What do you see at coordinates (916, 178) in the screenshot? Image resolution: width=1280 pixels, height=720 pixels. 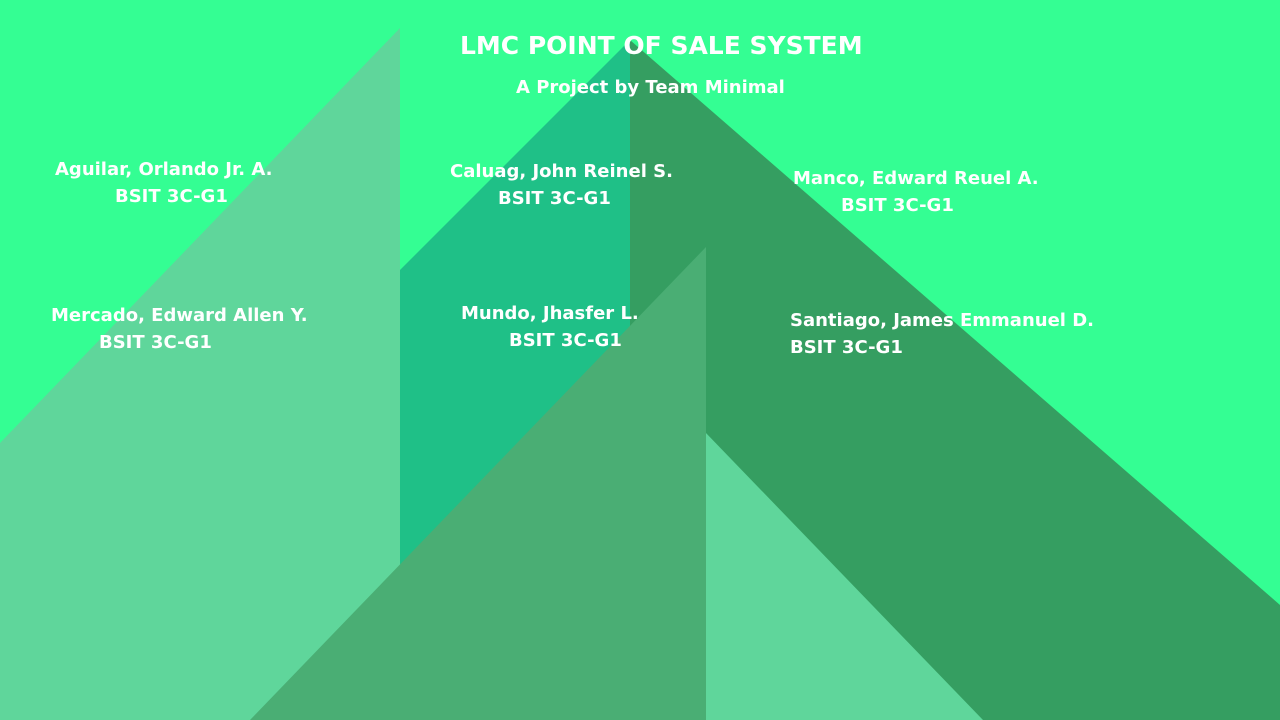 I see `member-name: Manco, Edward Reuel A.` at bounding box center [916, 178].